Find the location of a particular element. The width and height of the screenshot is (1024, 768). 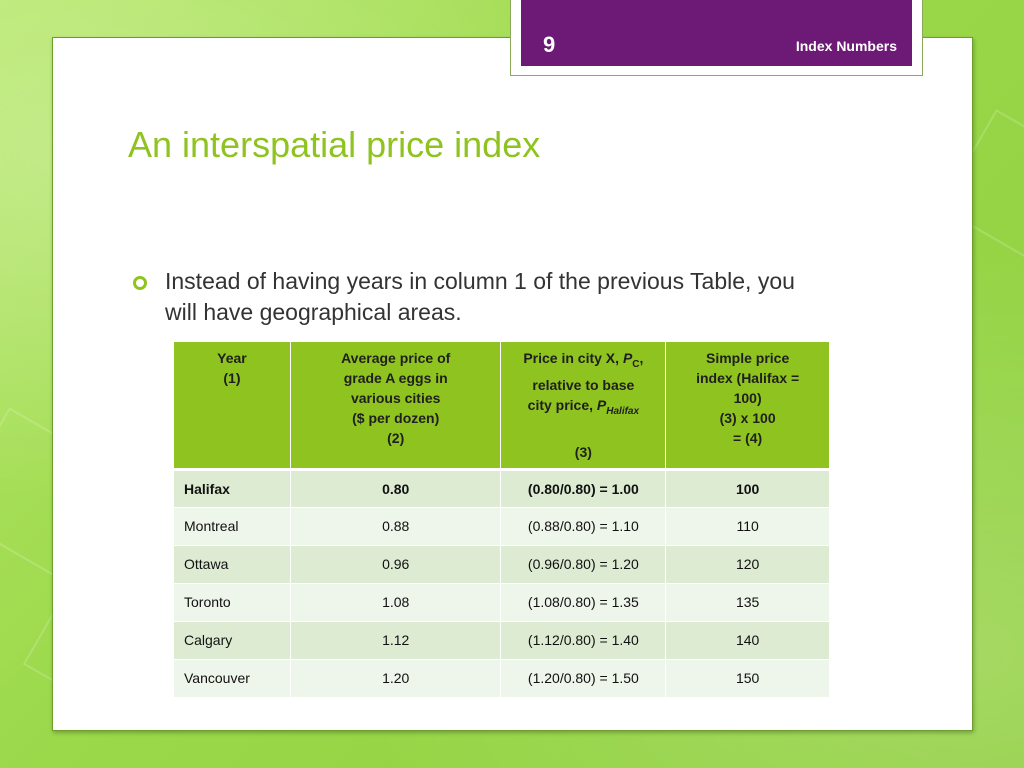

cell-relative: (1.20/0.80) = 1.50 is located at coordinates (583, 678).